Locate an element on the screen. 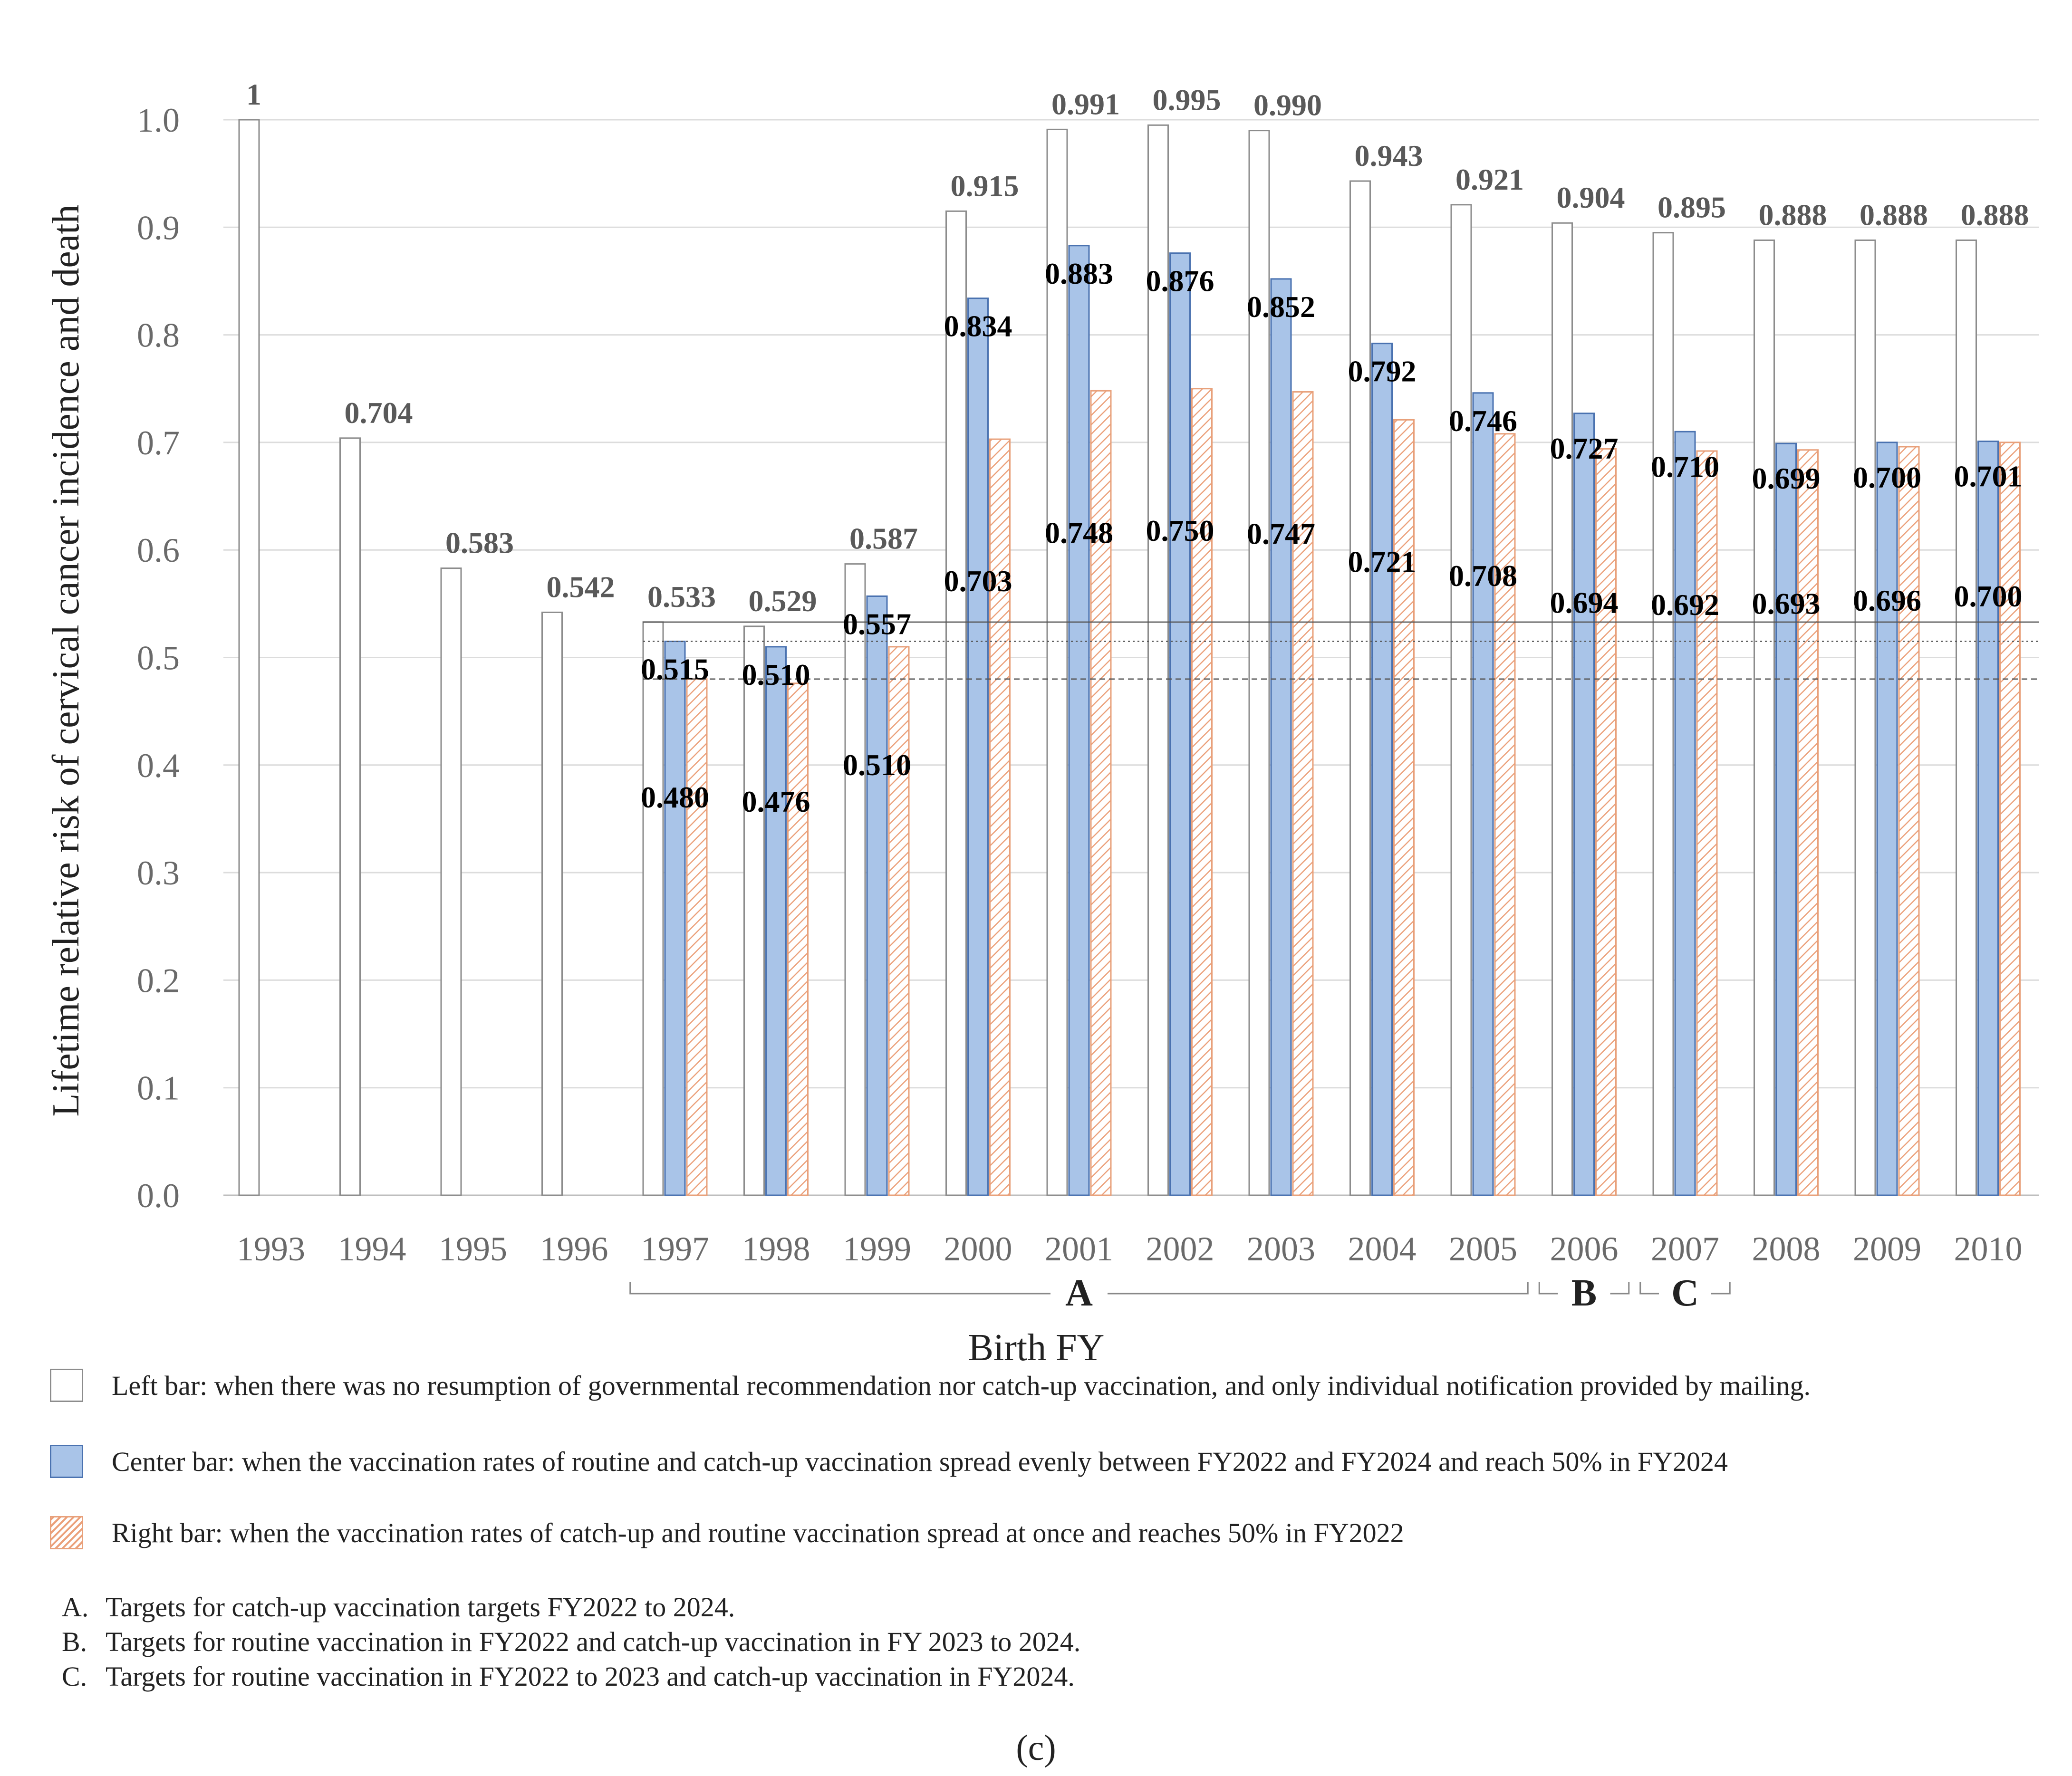 Image resolution: width=2072 pixels, height=1776 pixels. bar-right-2000 is located at coordinates (1000, 817).